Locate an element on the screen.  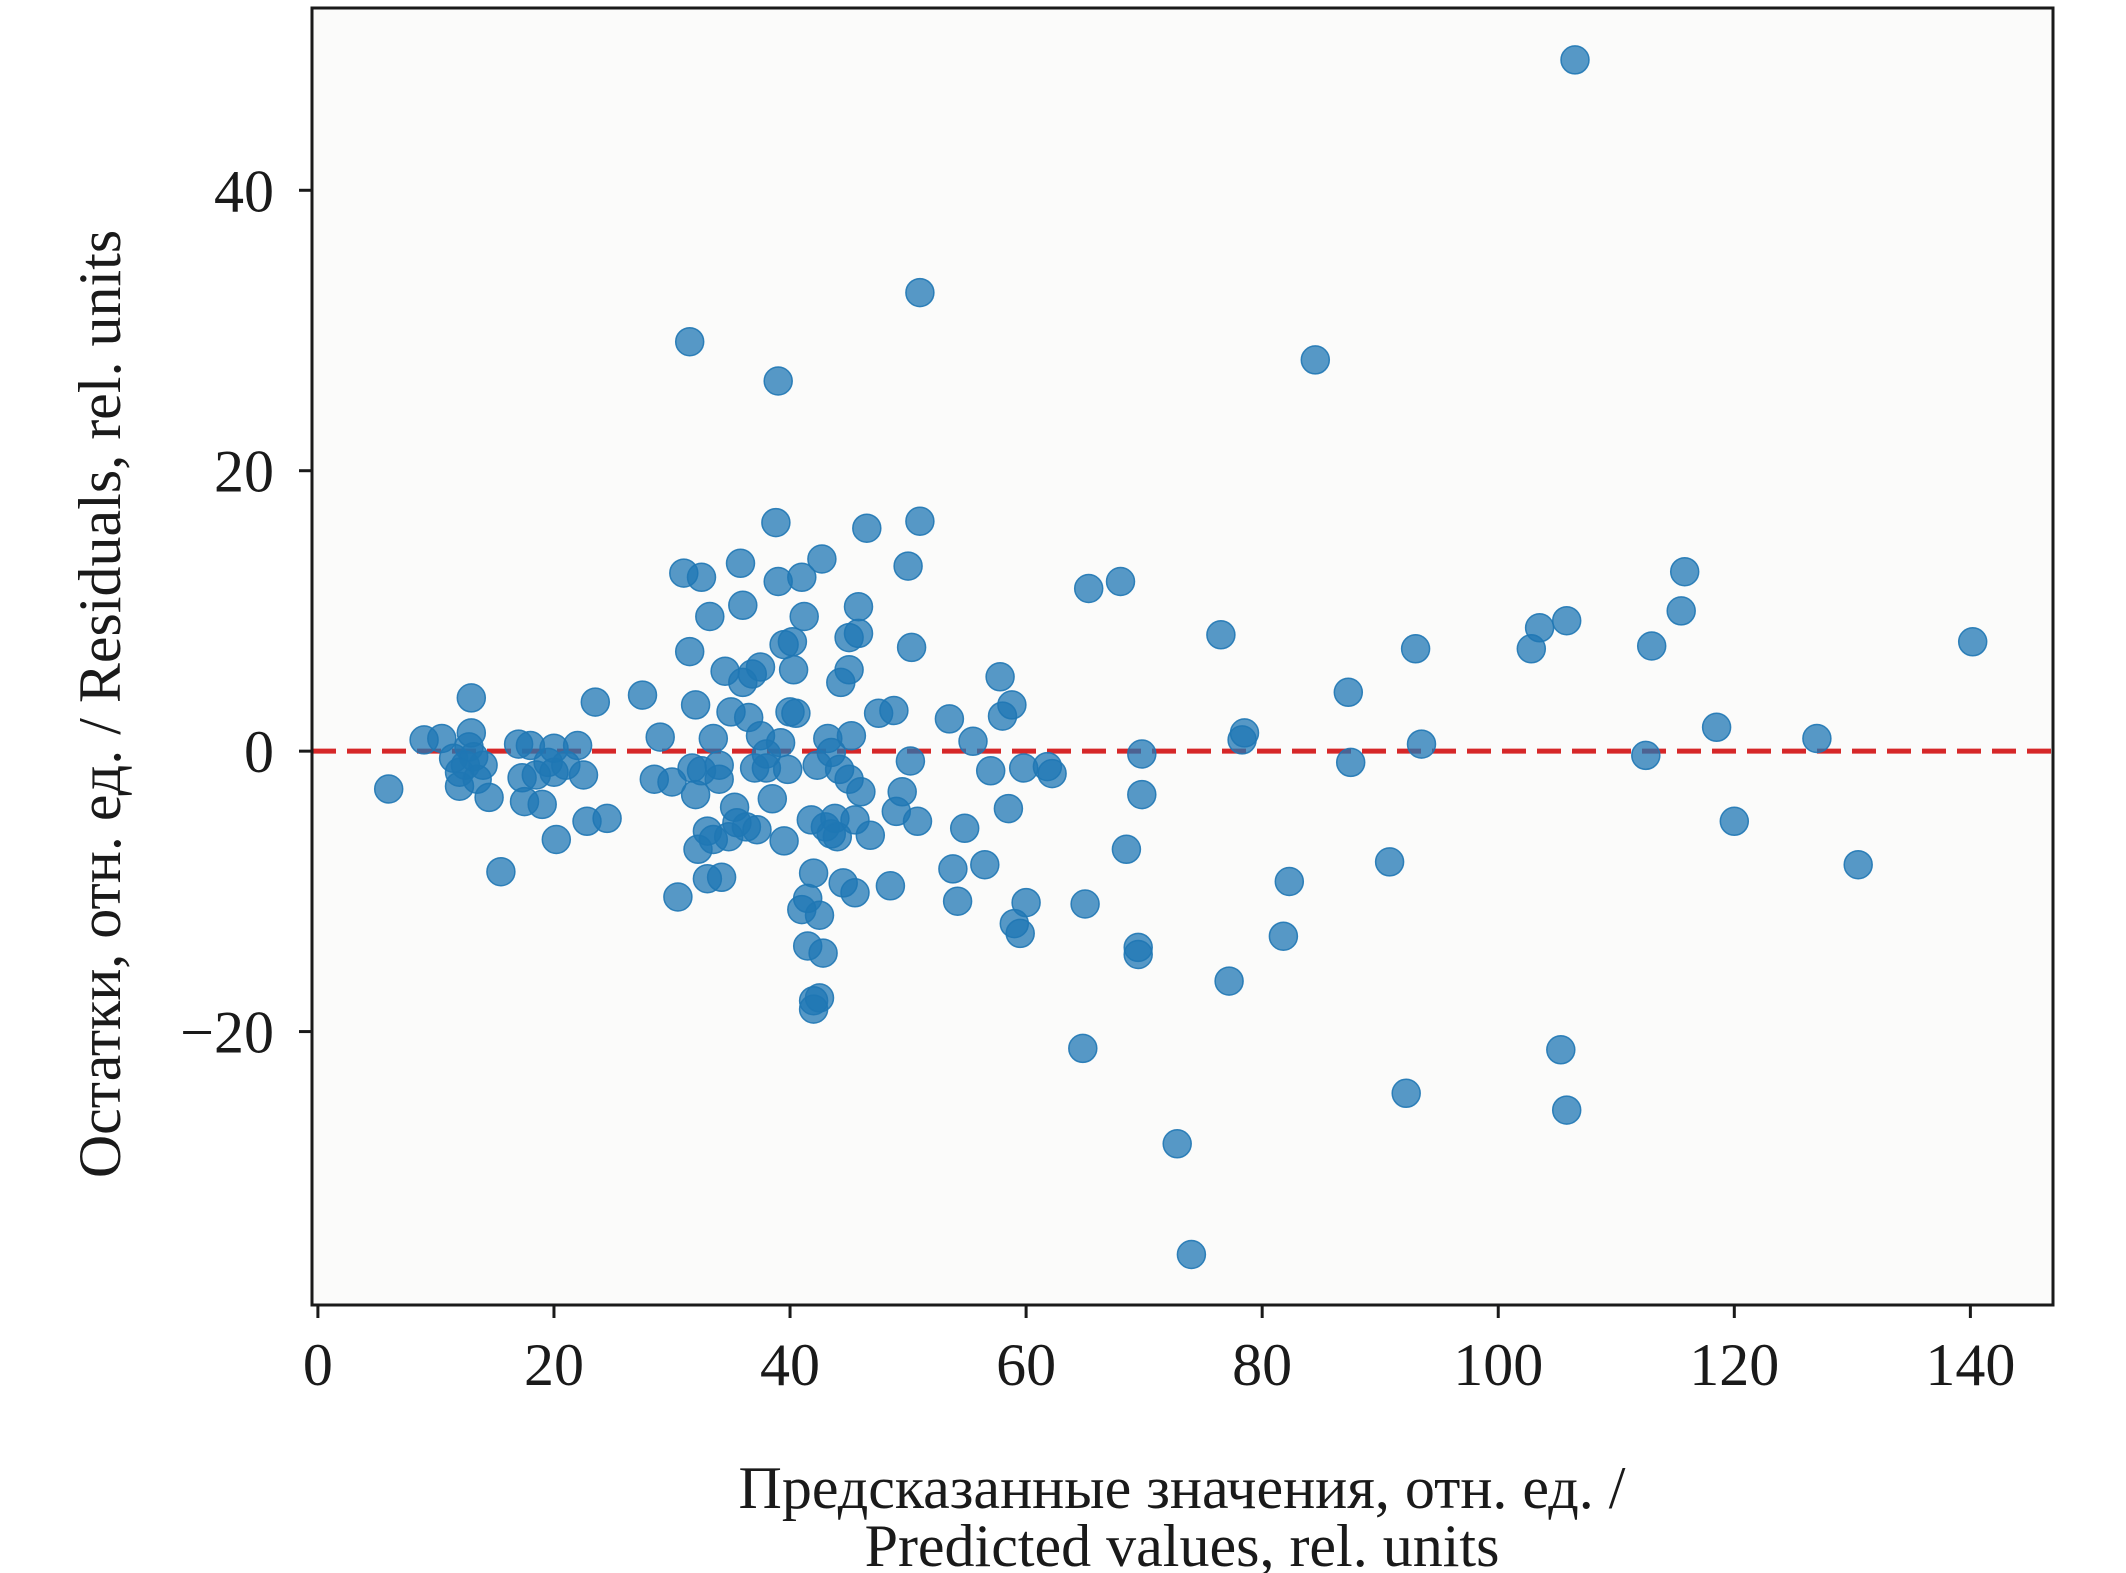
x-axis-ticks: 0 20 40 60 80 100 120 140 is located at coordinates (1159, 1351).